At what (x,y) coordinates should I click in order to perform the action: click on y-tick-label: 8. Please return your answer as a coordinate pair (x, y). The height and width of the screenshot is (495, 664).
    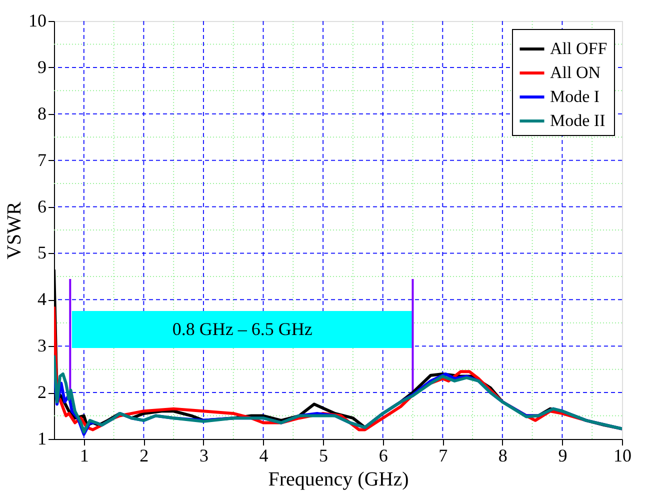
    Looking at the image, I should click on (42, 113).